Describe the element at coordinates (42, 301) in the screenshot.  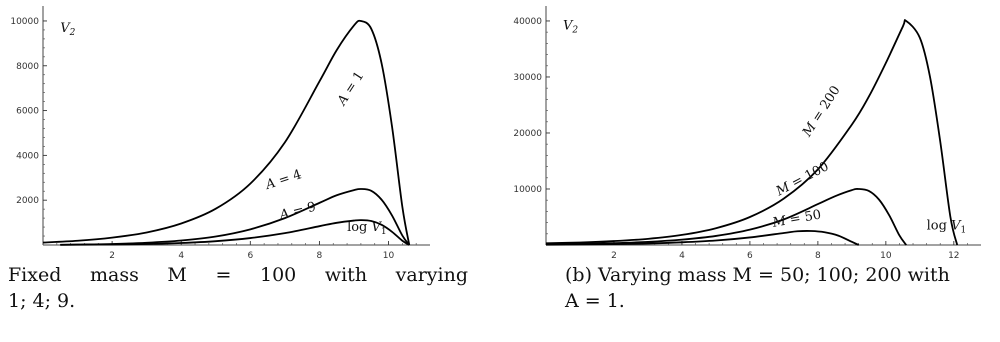
I see `caption-a-line-2: 1; 4; 9.` at that location.